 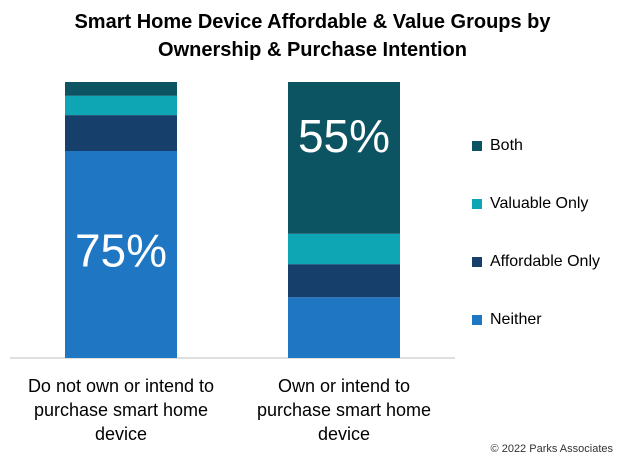 What do you see at coordinates (477, 262) in the screenshot?
I see `legend-swatch-affordable-only` at bounding box center [477, 262].